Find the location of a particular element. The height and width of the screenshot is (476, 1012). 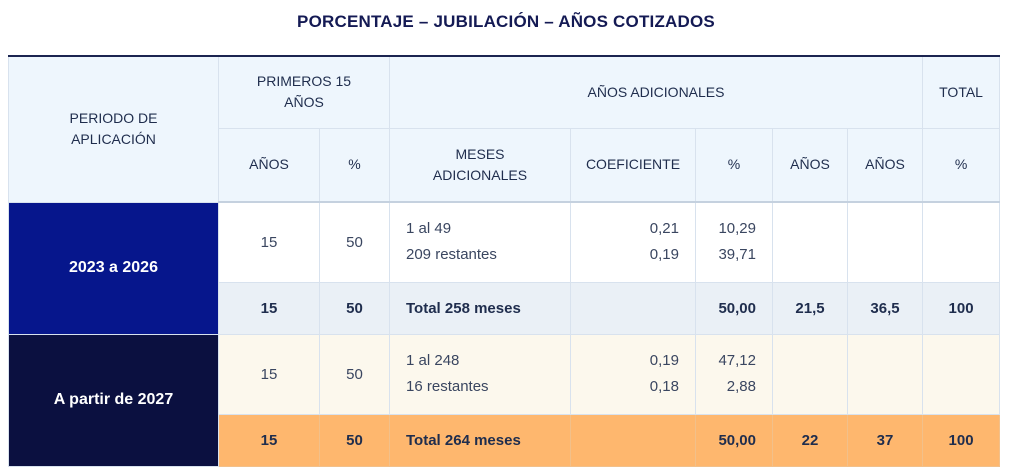

header-anos: AÑOS is located at coordinates (269, 165).